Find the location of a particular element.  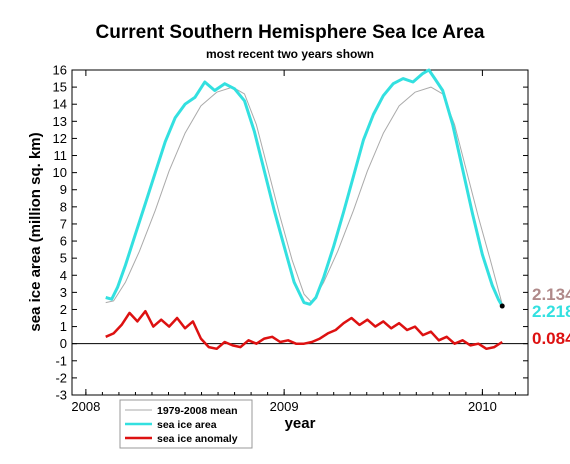

x-tick-label: 2008 is located at coordinates (85, 406).